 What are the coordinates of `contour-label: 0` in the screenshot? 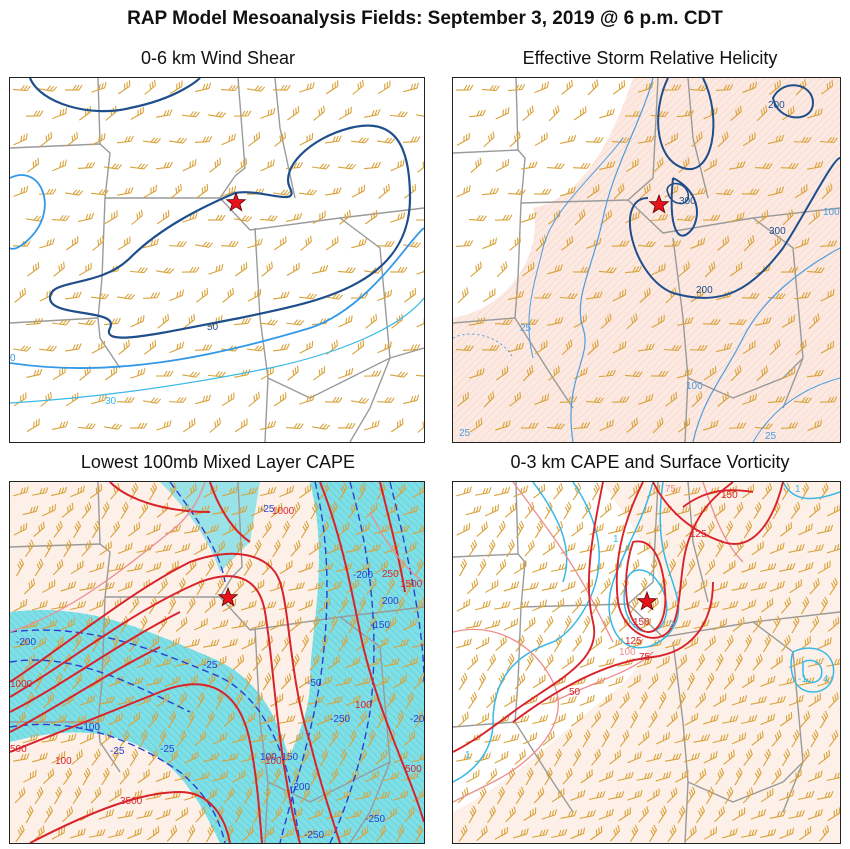 It's located at (13, 358).